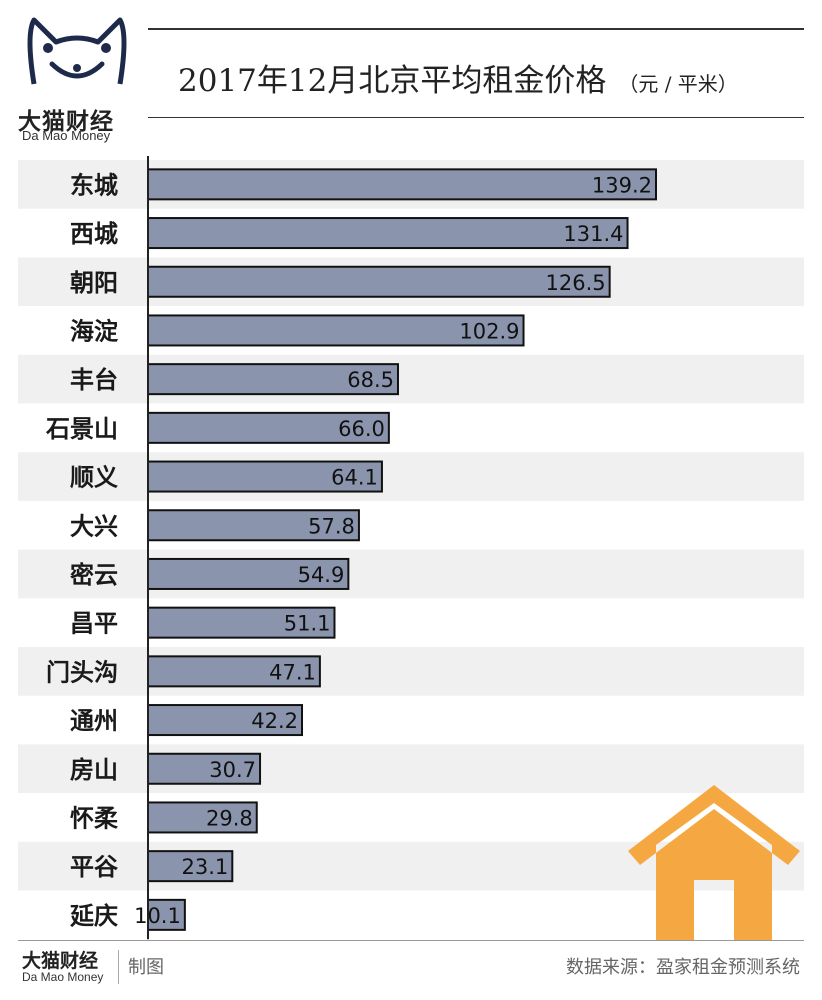  What do you see at coordinates (157, 916) in the screenshot?
I see `value-label: 10.1` at bounding box center [157, 916].